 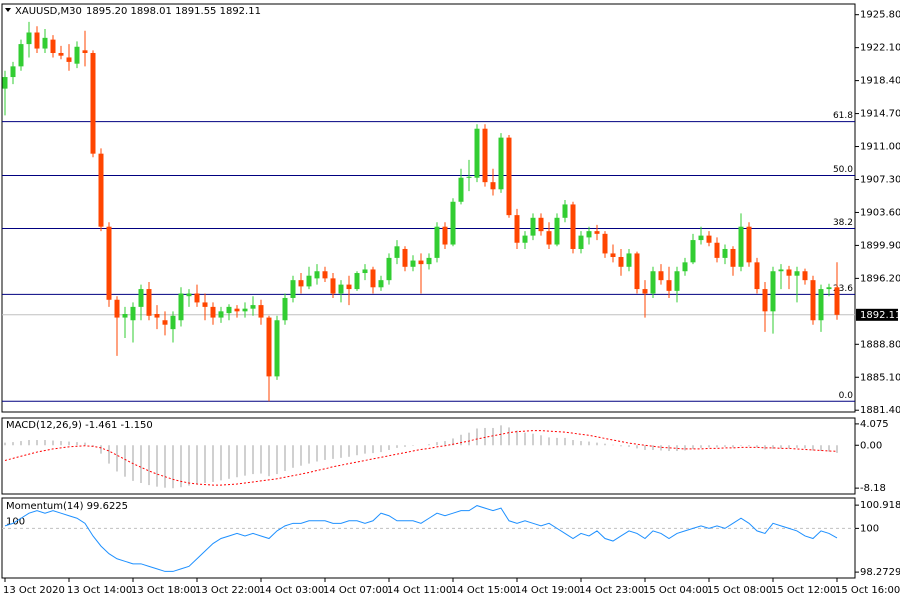 What do you see at coordinates (880, 344) in the screenshot?
I see `y-tick-label: 1888.80` at bounding box center [880, 344].